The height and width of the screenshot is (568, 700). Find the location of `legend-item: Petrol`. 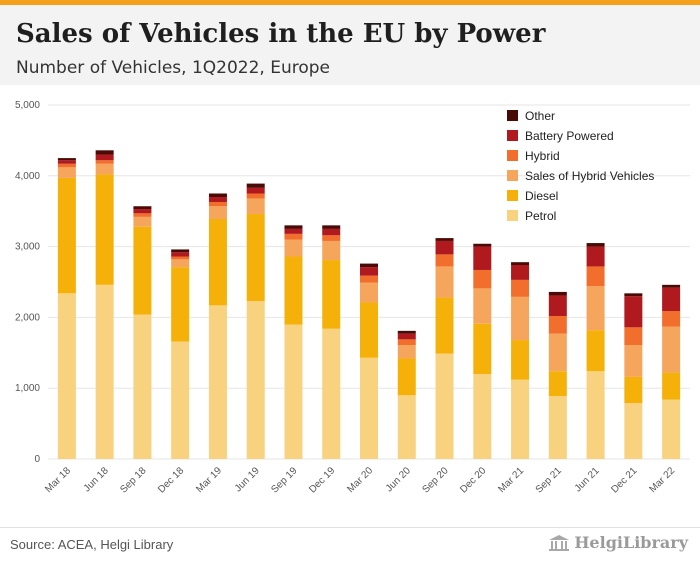

legend-item: Petrol is located at coordinates (531, 216).